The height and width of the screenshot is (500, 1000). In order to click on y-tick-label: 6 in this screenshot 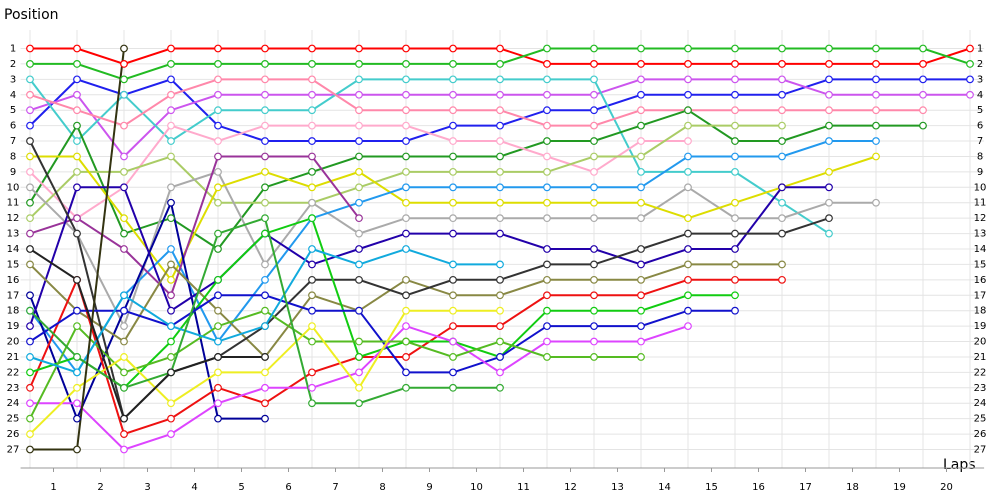, I will do `click(13, 126)`.